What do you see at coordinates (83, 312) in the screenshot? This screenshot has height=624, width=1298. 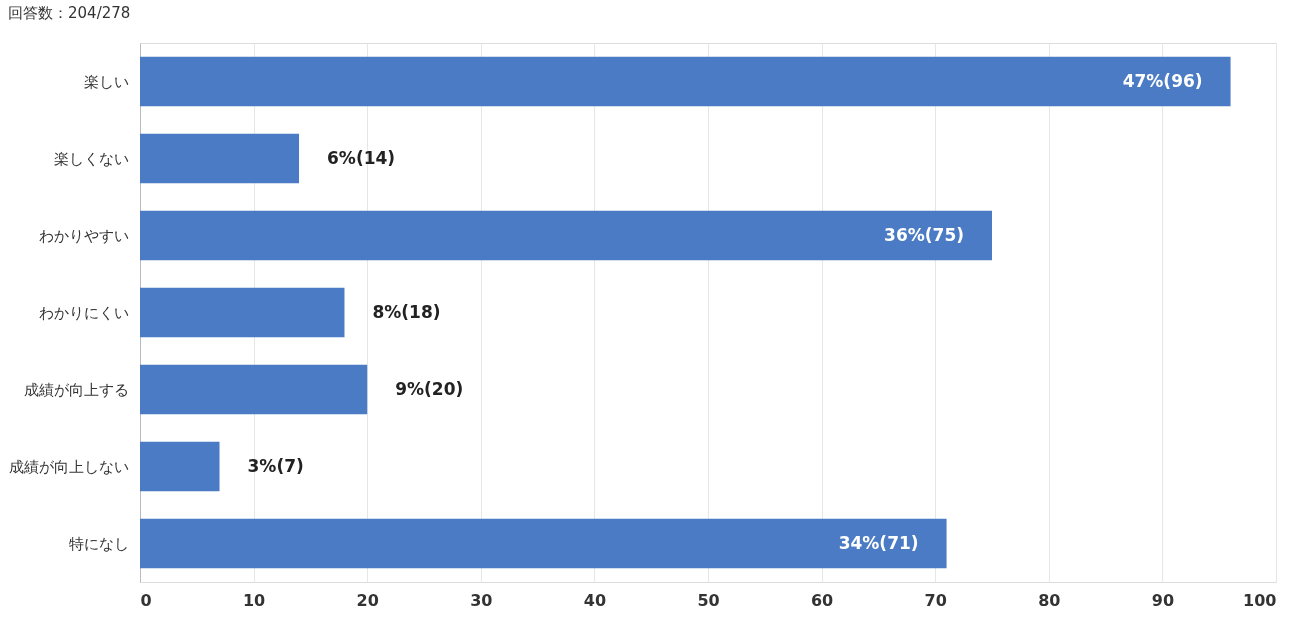 I see `y-tick-label: わかりにくい` at bounding box center [83, 312].